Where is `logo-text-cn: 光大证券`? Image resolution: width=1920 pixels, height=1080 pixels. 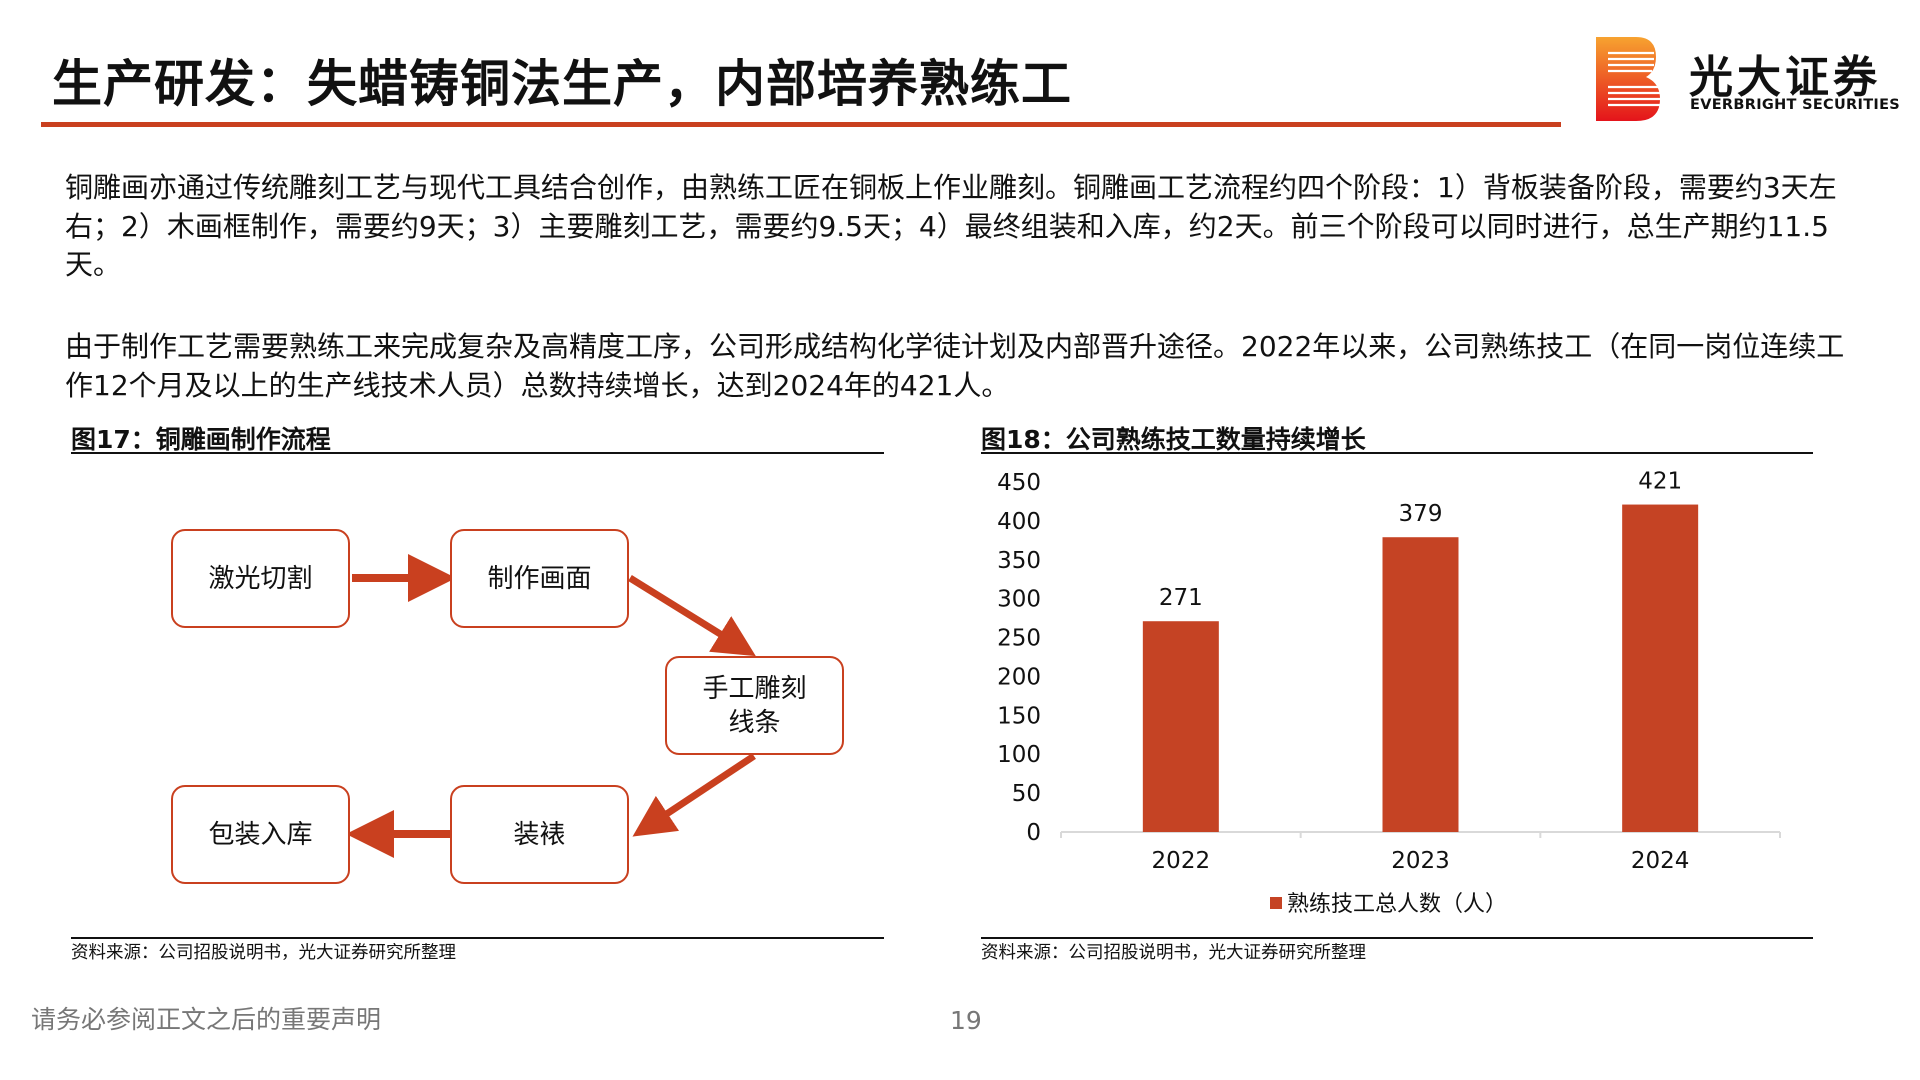
logo-text-cn: 光大证券 is located at coordinates (1785, 77).